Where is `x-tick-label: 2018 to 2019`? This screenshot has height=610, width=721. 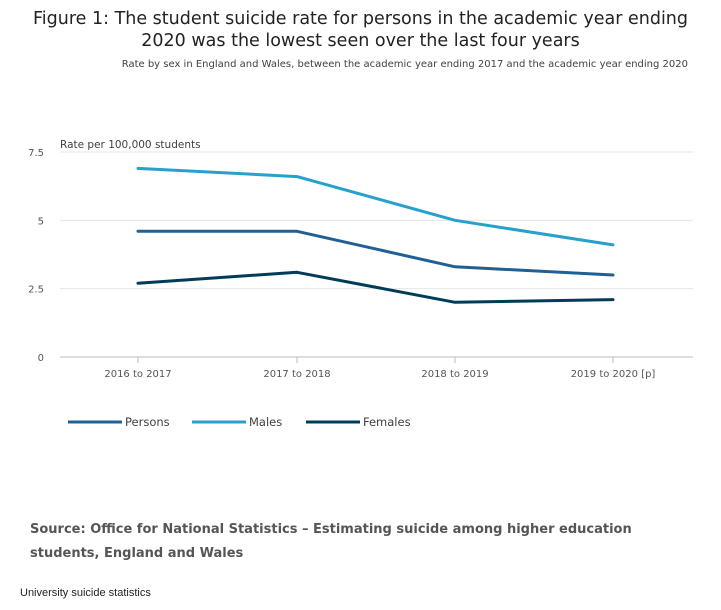
x-tick-label: 2018 to 2019 is located at coordinates (454, 374).